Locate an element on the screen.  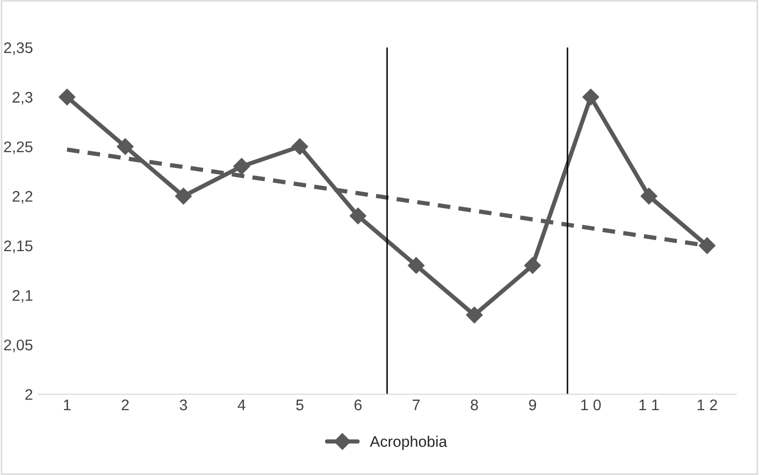
x-tick-label: 6 is located at coordinates (358, 405).